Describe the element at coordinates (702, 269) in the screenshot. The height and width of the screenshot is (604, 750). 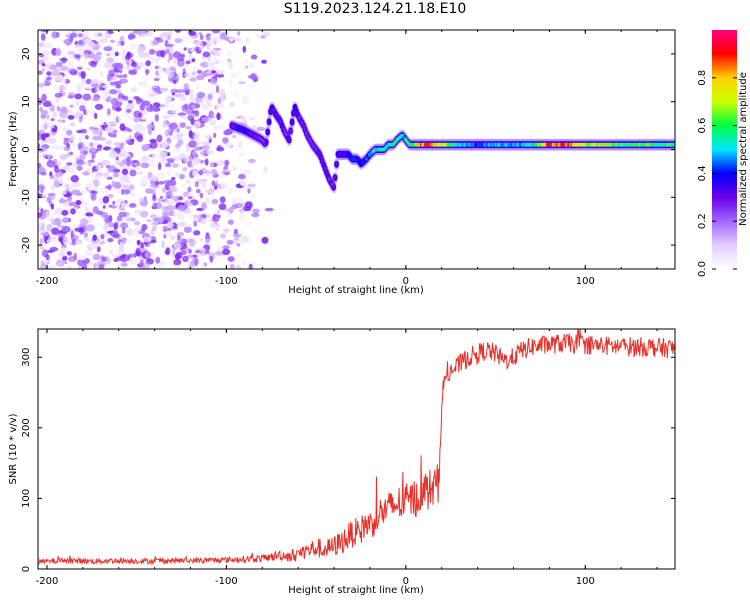
I see `colorbar-tick-label: 0.0` at that location.